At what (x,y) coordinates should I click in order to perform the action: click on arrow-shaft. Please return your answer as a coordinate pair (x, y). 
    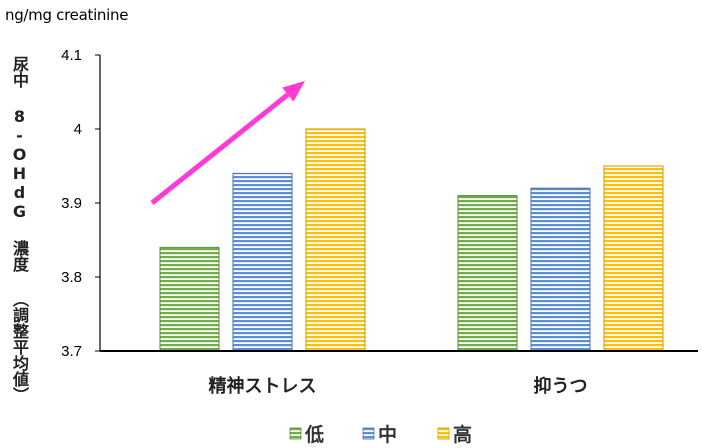
    Looking at the image, I should click on (220, 148).